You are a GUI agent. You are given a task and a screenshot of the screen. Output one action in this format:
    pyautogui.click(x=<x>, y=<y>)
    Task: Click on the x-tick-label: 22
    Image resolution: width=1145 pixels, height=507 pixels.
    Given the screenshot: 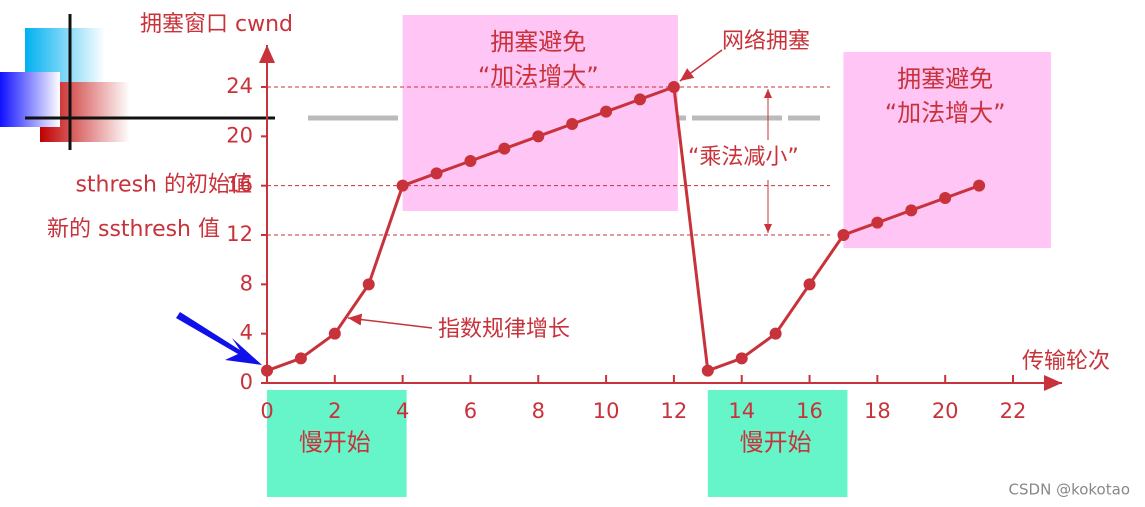 What is the action you would take?
    pyautogui.click(x=1013, y=411)
    